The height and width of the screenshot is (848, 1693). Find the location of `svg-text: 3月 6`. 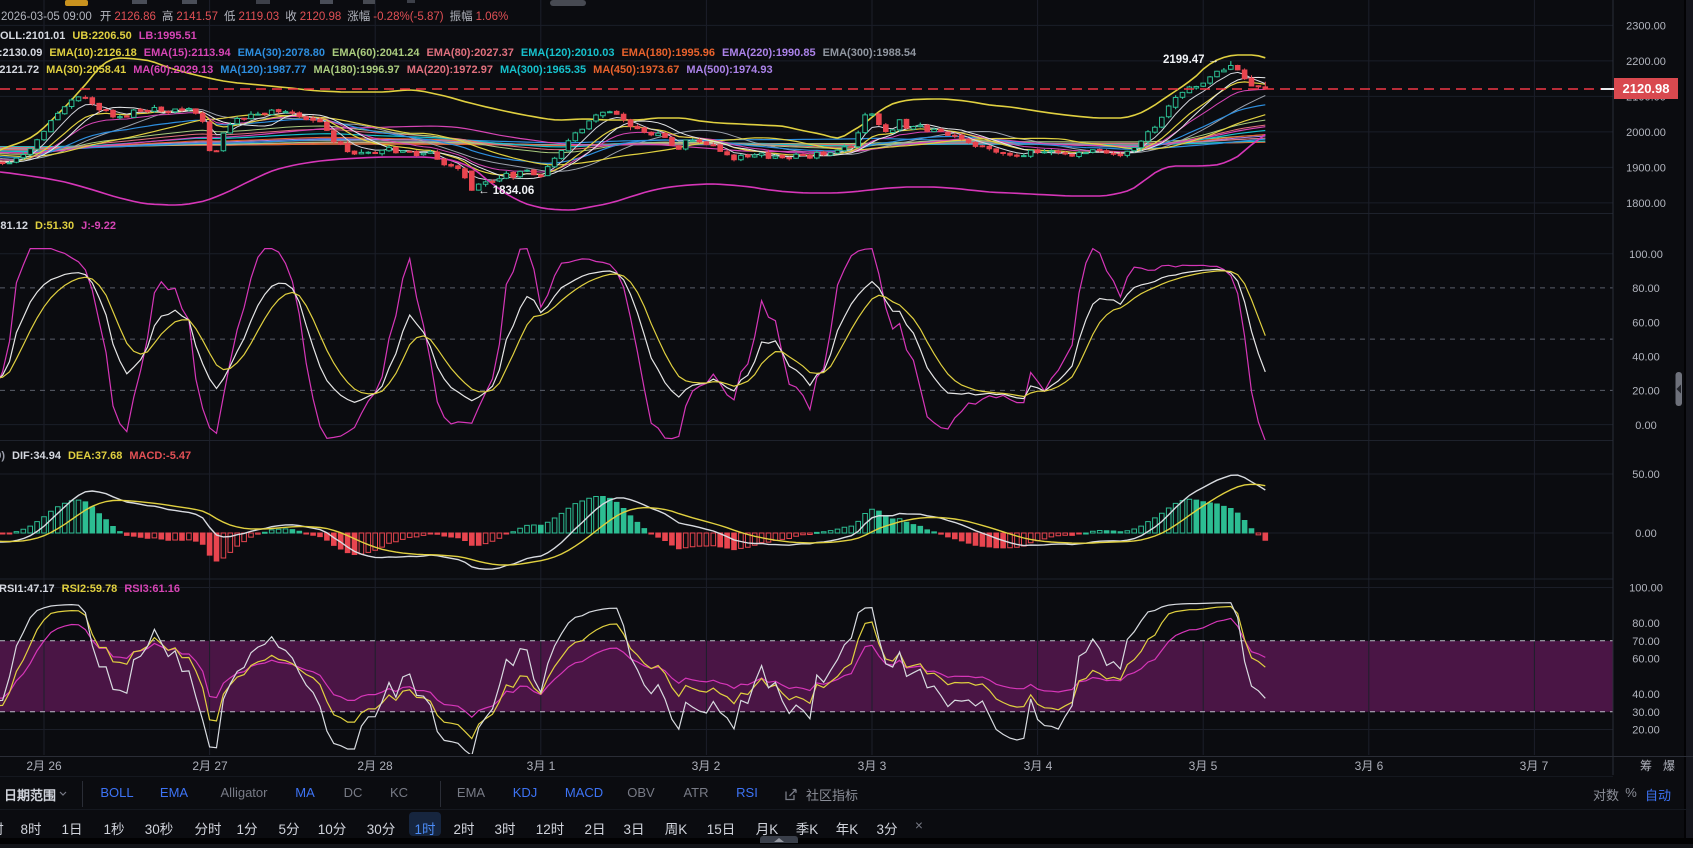

svg-text: 3月 6 is located at coordinates (1369, 766).